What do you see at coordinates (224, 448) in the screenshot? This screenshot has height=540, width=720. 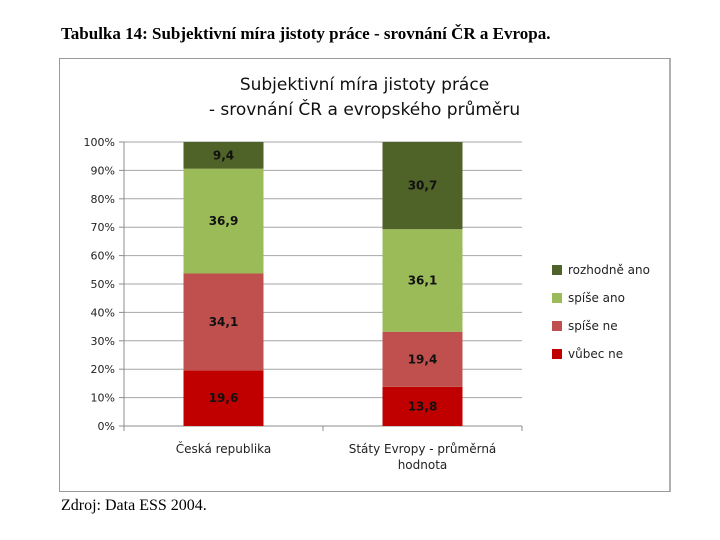 I see `x-category-label: Česká republika` at bounding box center [224, 448].